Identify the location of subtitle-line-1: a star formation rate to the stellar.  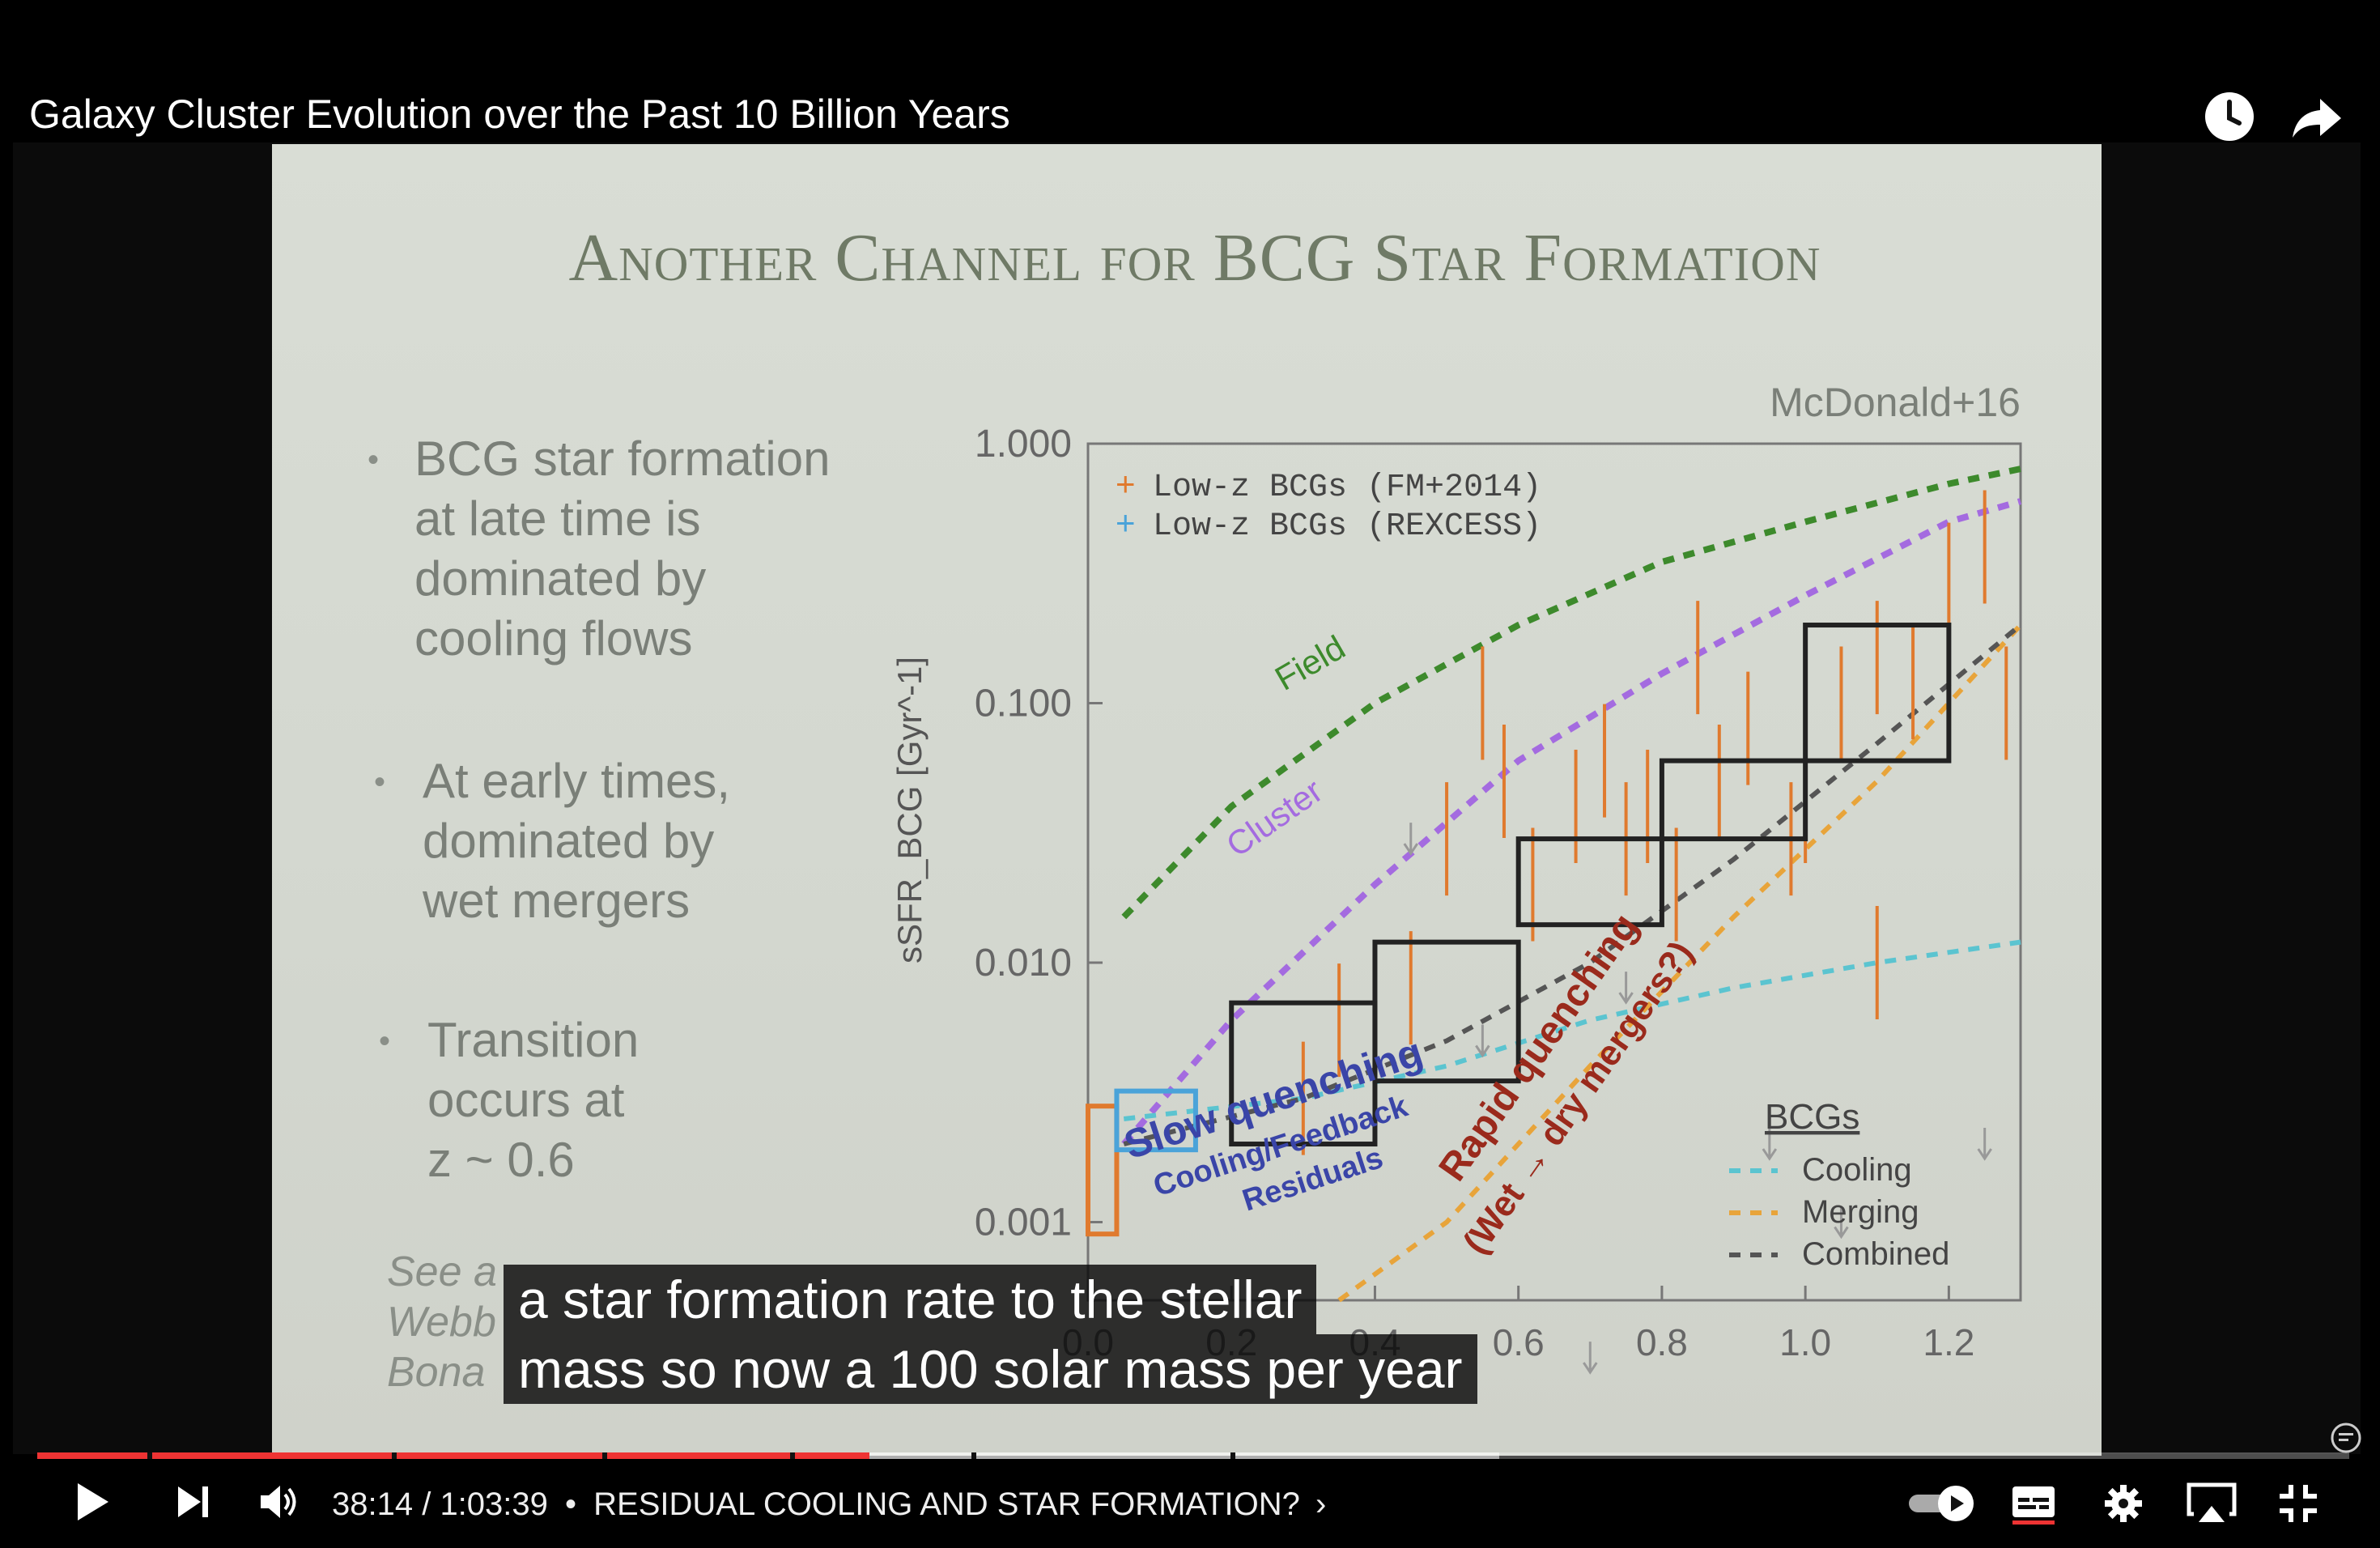
(910, 1299).